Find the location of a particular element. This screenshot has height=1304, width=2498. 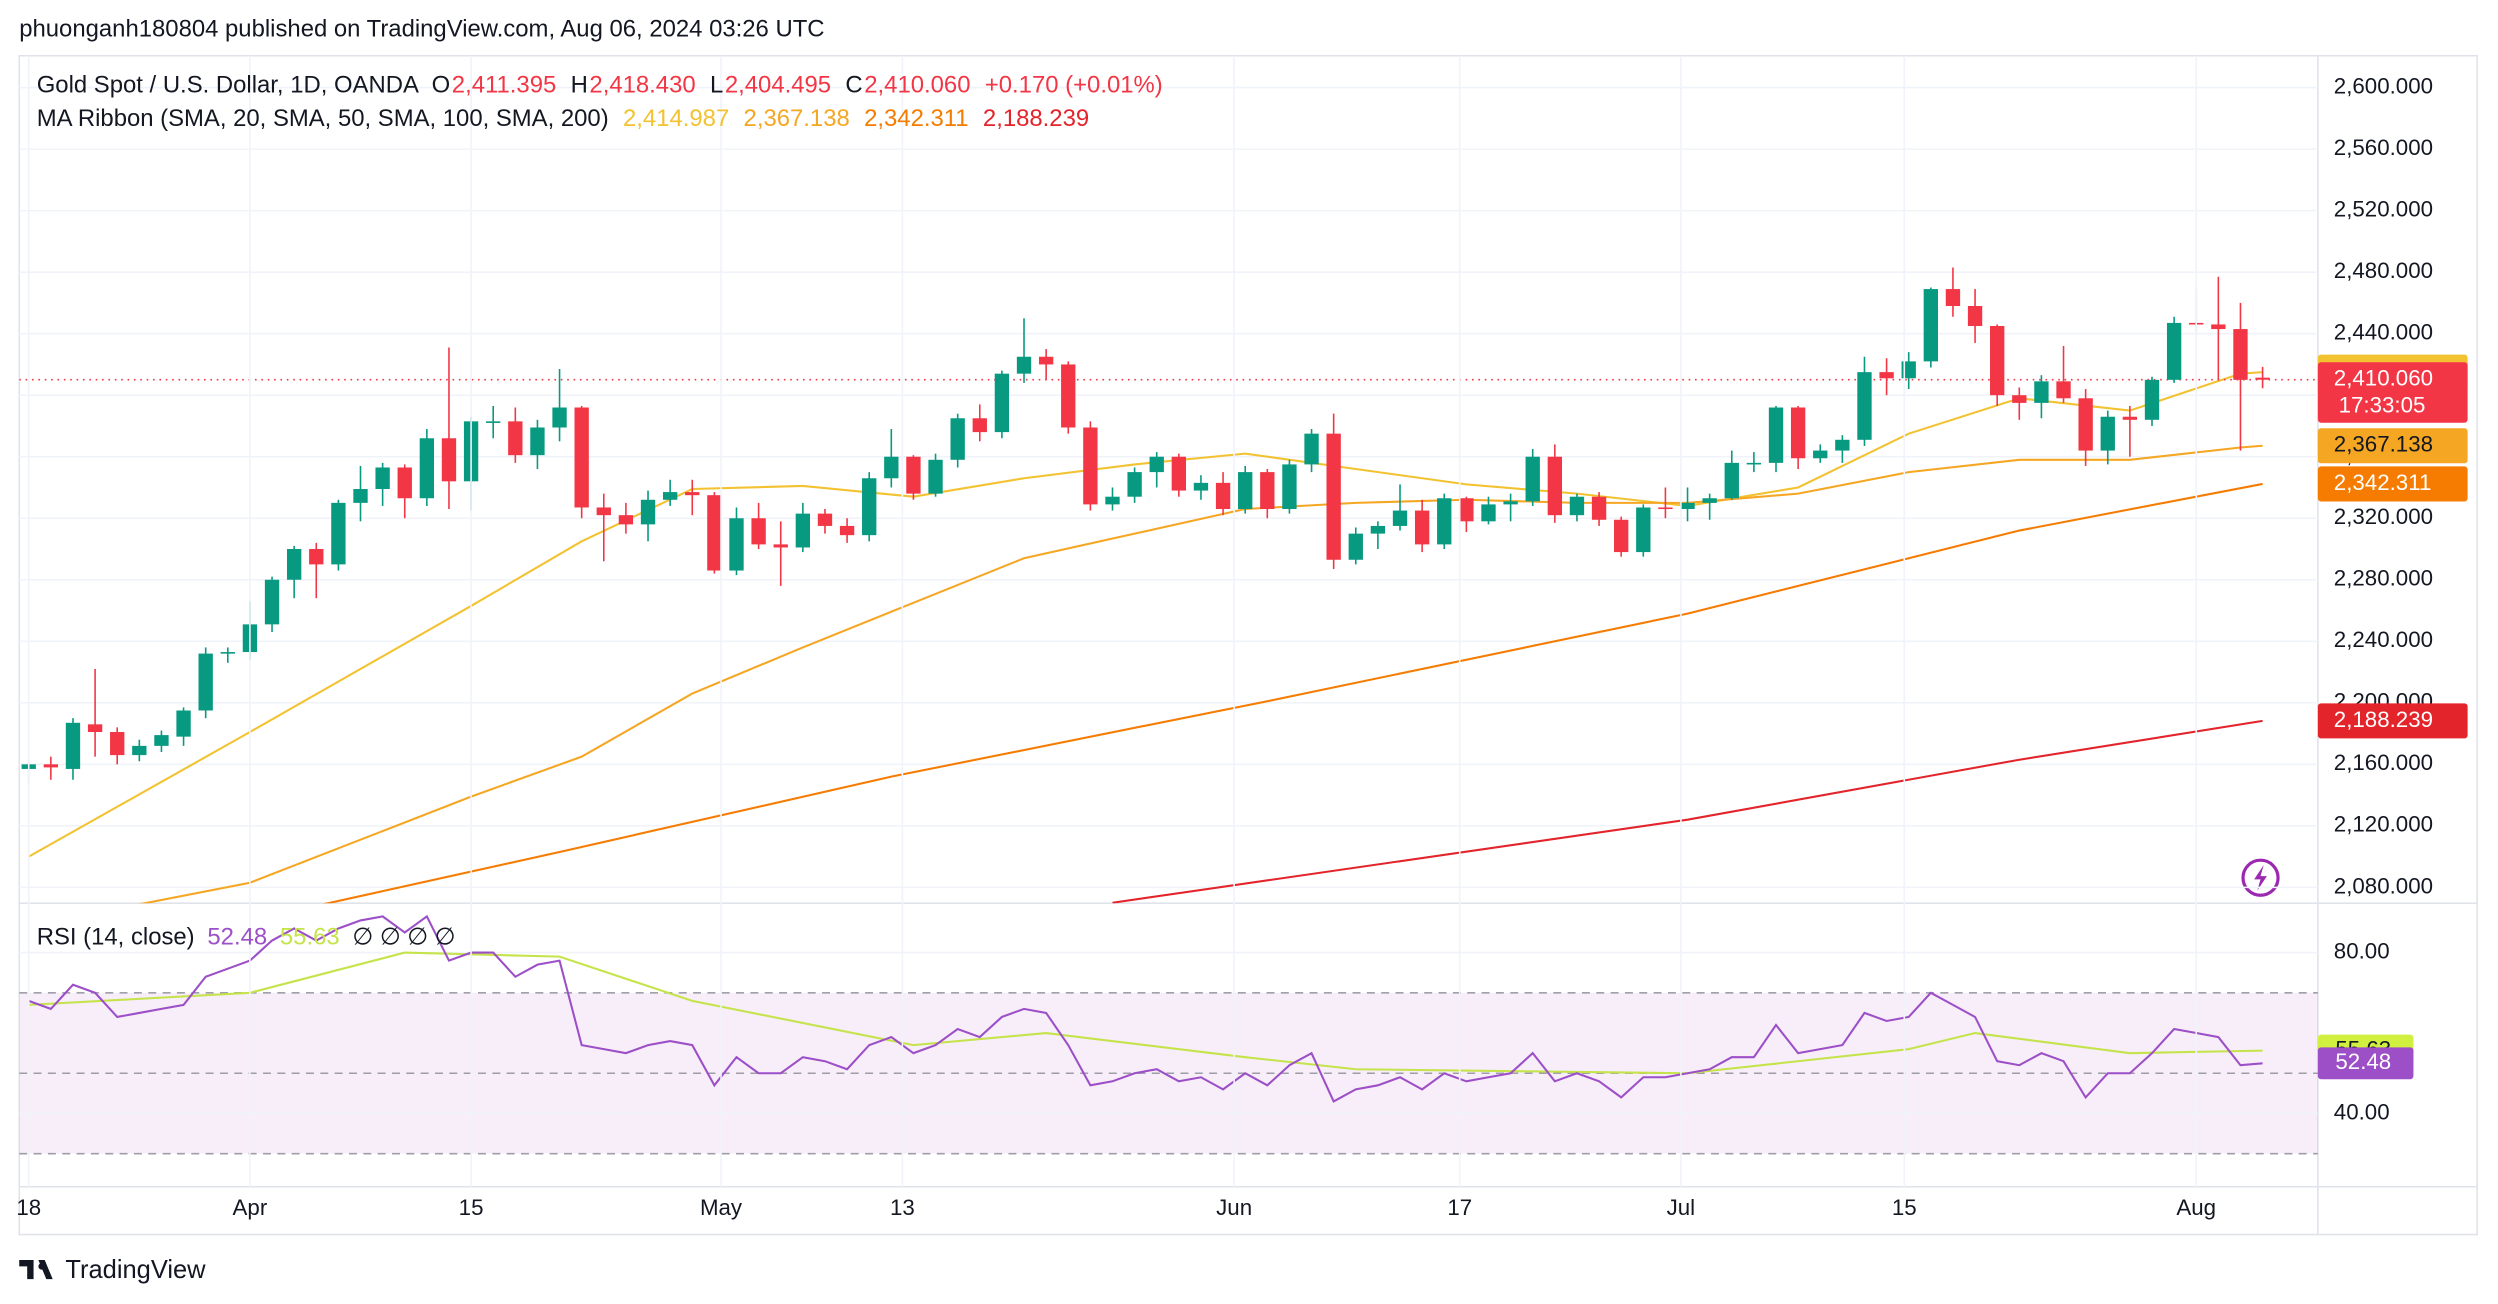

ma-line is located at coordinates (1687, 811).